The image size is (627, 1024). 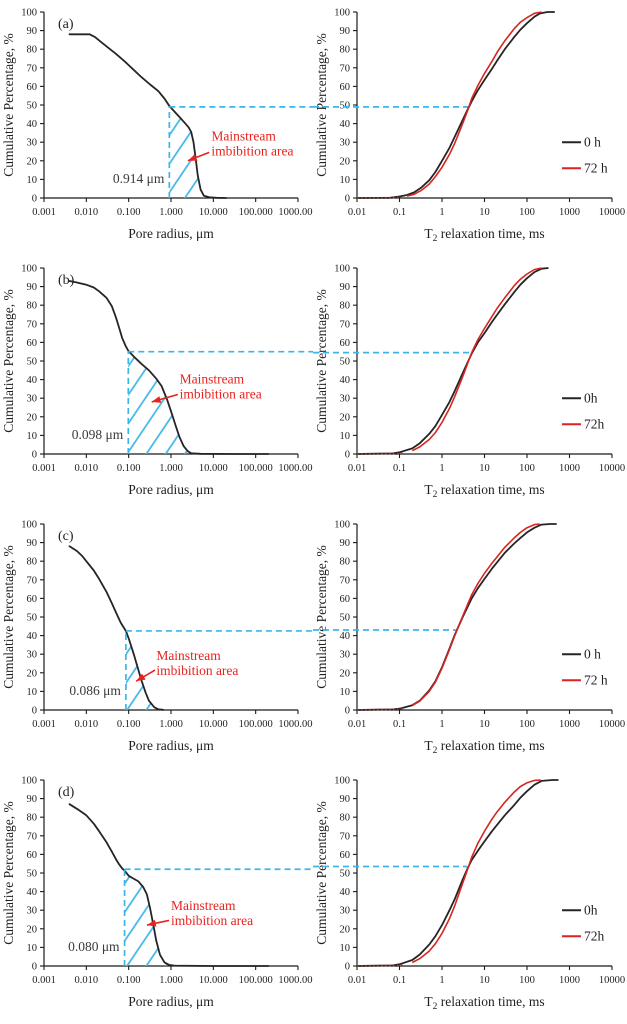 I want to click on annotation-arrow, so click(x=198, y=156).